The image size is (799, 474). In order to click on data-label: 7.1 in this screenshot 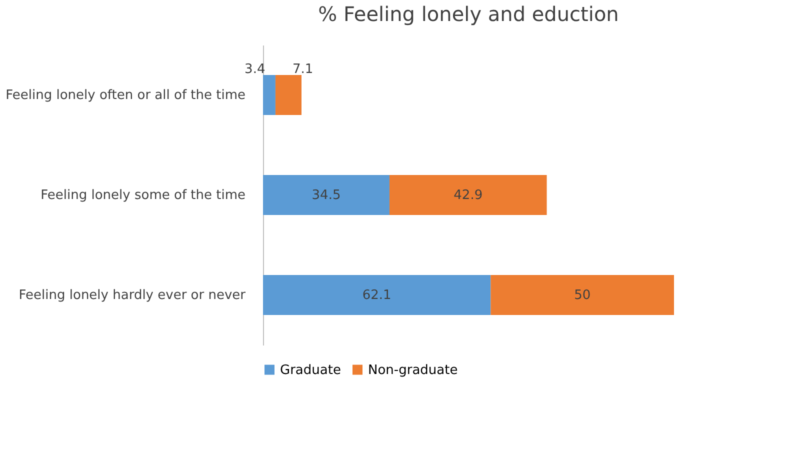, I will do `click(303, 69)`.